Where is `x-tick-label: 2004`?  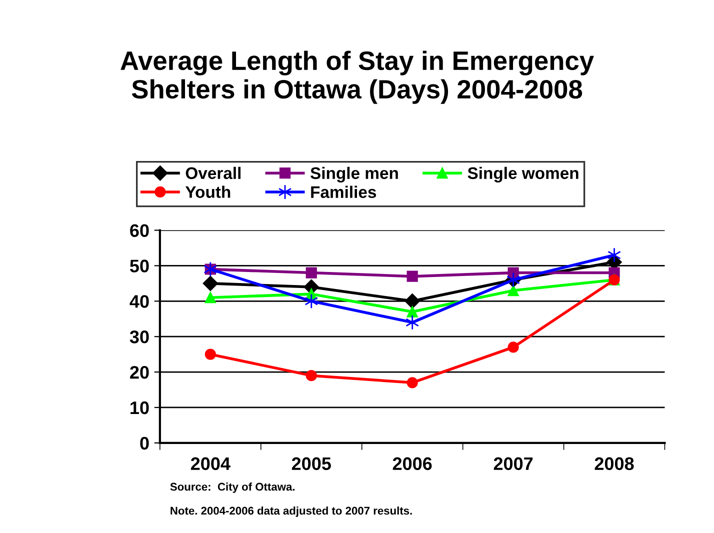 x-tick-label: 2004 is located at coordinates (210, 463).